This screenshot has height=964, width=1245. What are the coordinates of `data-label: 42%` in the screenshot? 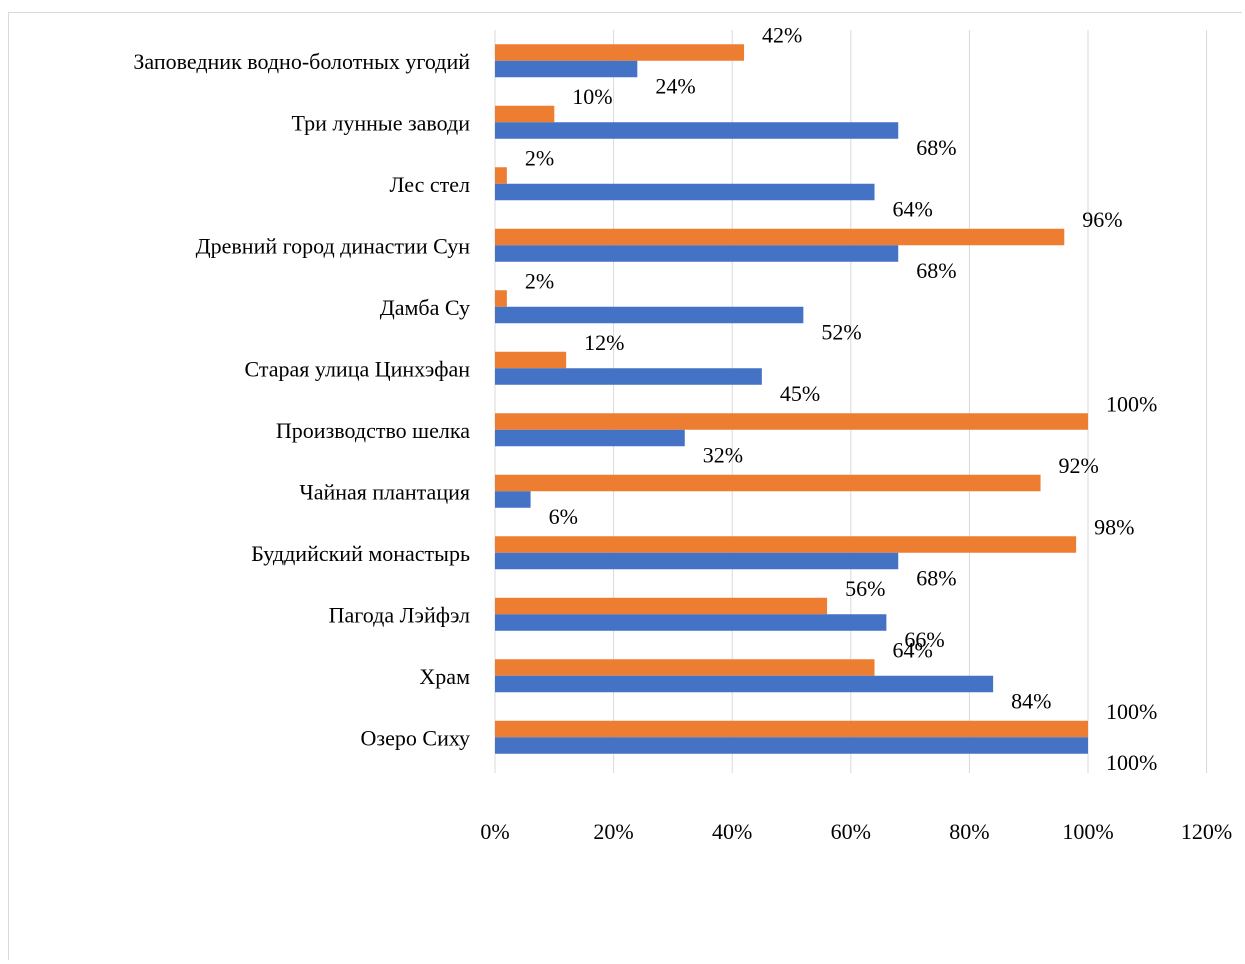 It's located at (782, 34).